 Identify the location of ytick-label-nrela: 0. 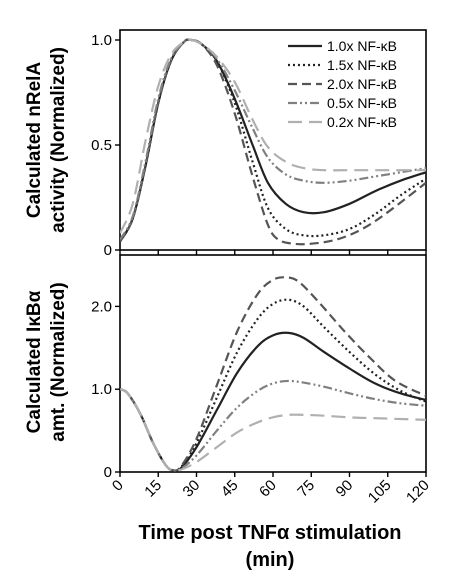
(108, 250).